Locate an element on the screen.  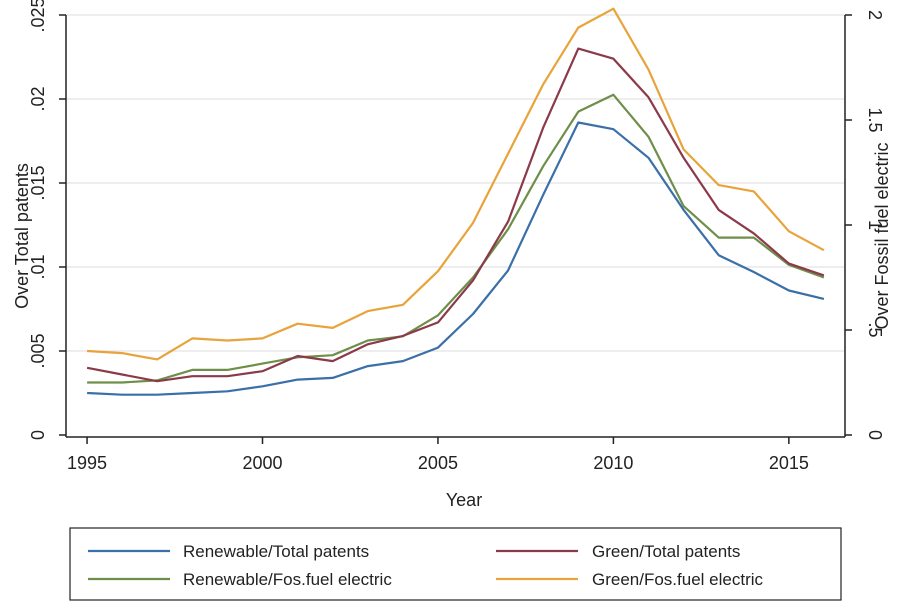
right-y-axis-ticks: 0 .5 1 1.5 2 is located at coordinates (865, 225).